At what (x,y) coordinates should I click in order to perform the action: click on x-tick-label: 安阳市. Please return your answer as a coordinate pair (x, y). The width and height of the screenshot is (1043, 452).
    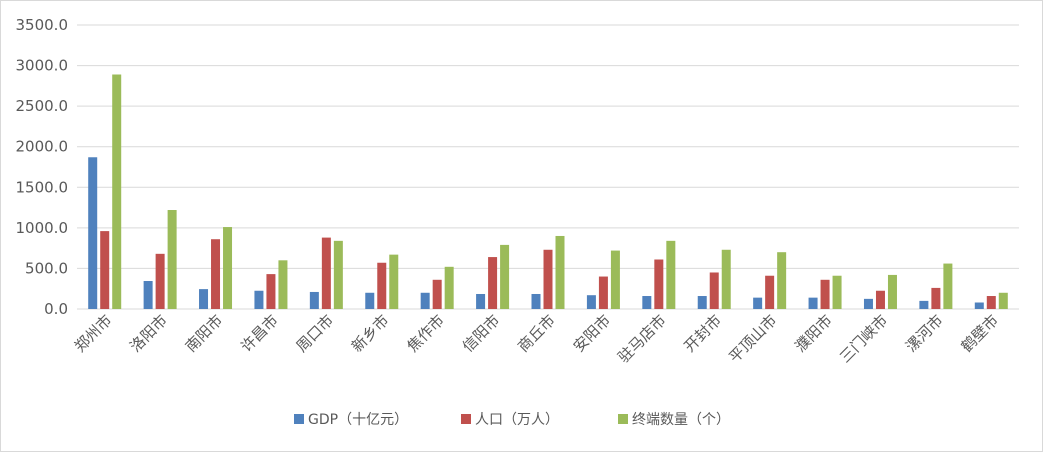
    Looking at the image, I should click on (592, 333).